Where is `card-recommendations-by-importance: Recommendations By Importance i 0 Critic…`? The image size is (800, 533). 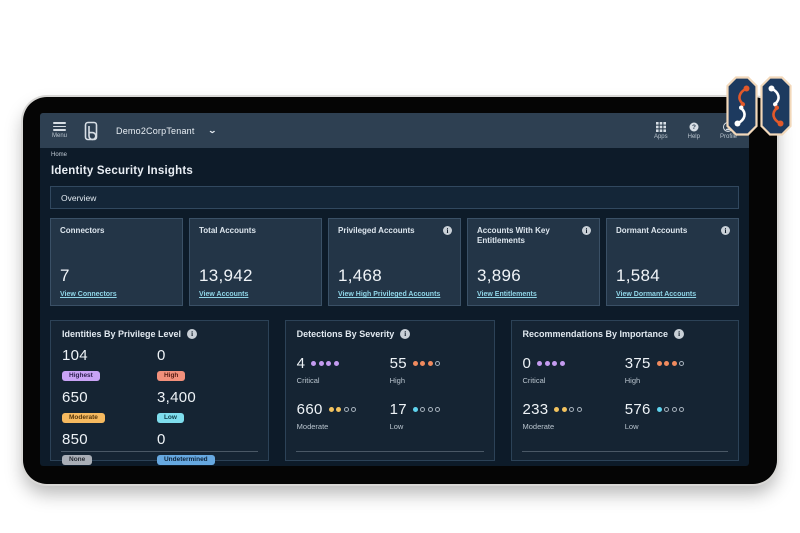 card-recommendations-by-importance: Recommendations By Importance i 0 Critic… is located at coordinates (624, 390).